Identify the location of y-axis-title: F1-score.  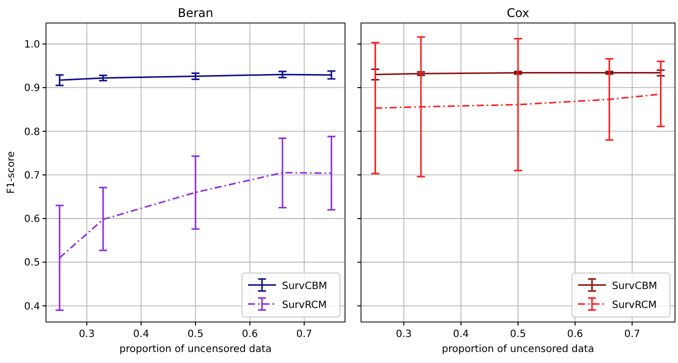
(11, 172).